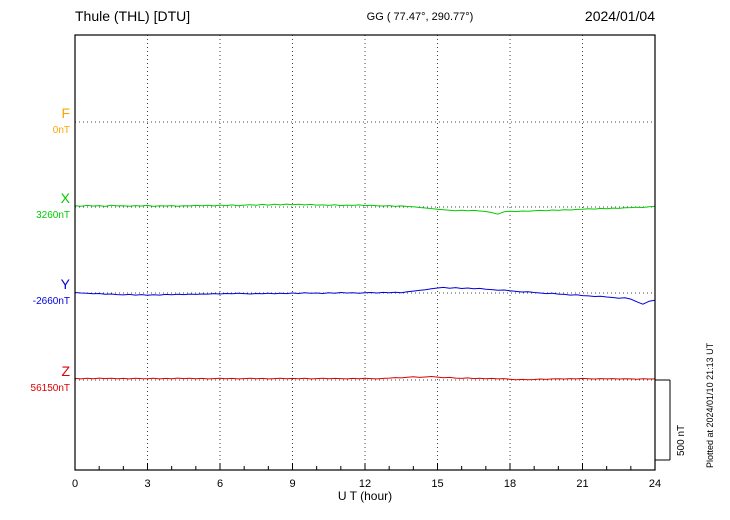 The width and height of the screenshot is (730, 520). What do you see at coordinates (655, 484) in the screenshot?
I see `x-tick-label: 24` at bounding box center [655, 484].